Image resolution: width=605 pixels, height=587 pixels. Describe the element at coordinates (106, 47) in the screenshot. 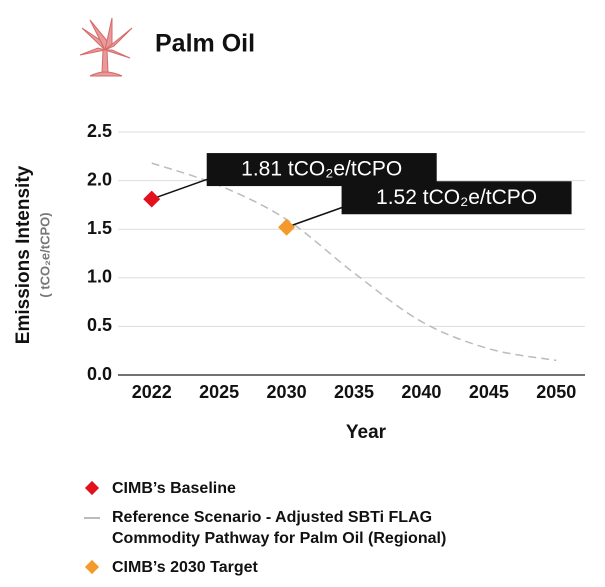

I see `palm-icon` at that location.